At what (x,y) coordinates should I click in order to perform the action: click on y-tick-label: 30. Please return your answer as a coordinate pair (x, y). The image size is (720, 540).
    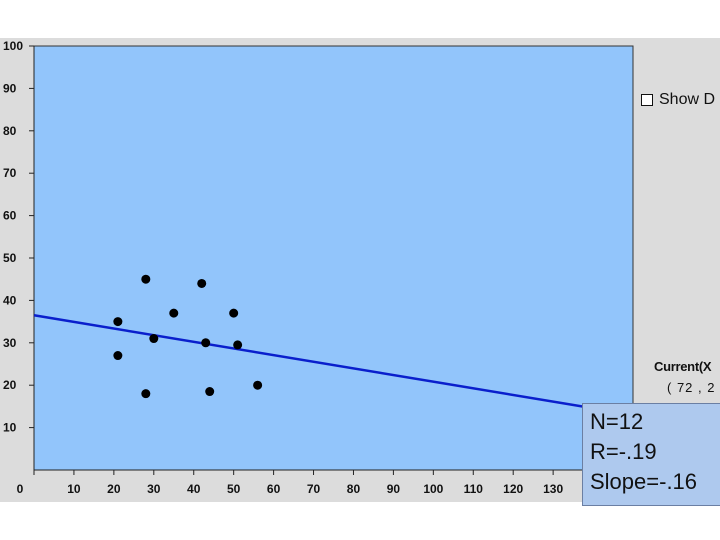
    Looking at the image, I should click on (10, 343).